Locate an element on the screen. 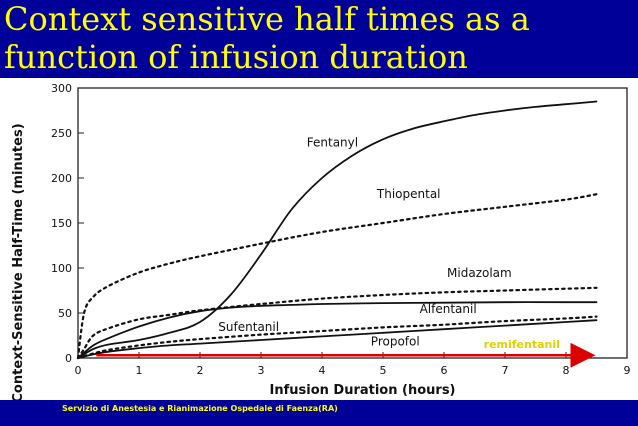  x-axis-label: Infusion Duration (hours) is located at coordinates (363, 390).